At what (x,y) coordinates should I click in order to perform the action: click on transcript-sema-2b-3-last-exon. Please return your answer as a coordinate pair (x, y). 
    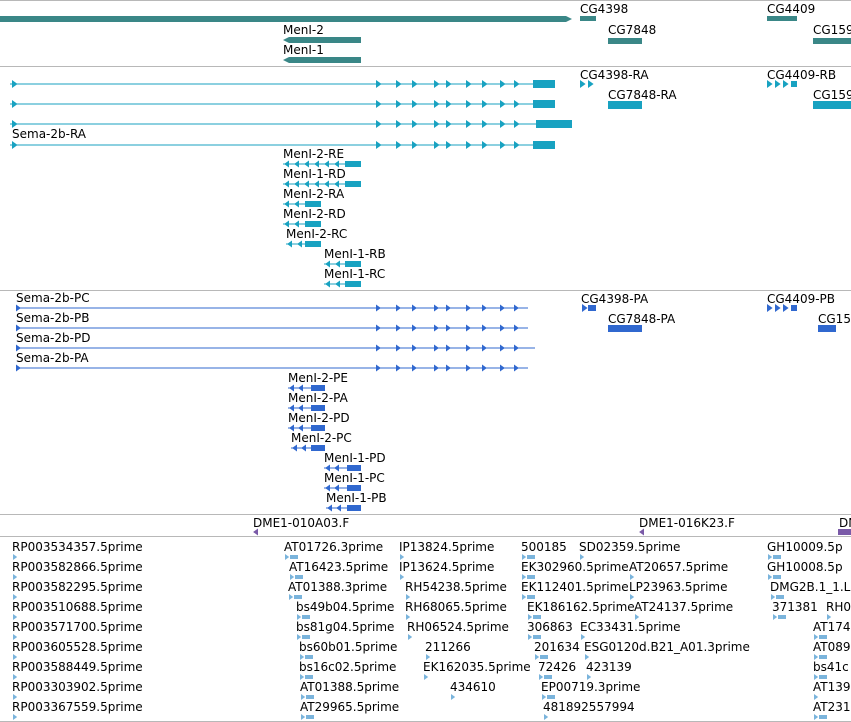
    Looking at the image, I should click on (554, 124).